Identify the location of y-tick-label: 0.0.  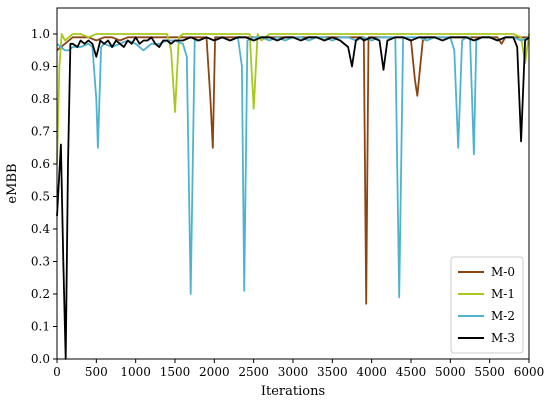
(40, 359).